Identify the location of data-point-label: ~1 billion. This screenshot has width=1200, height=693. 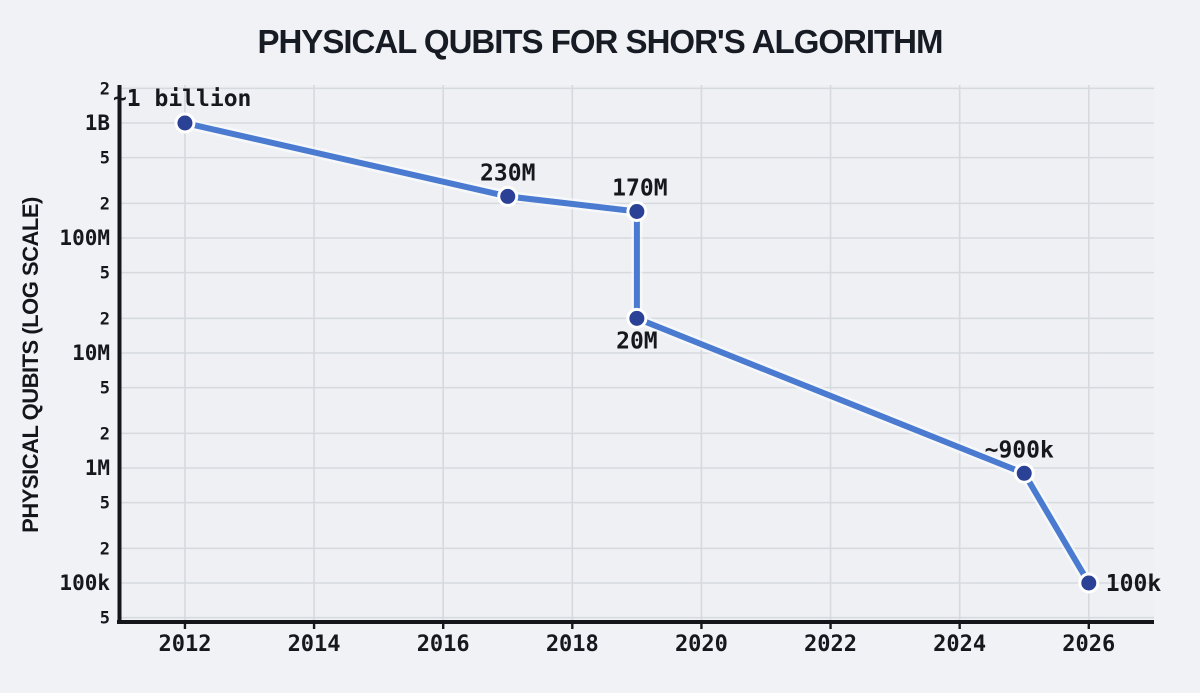
(182, 99).